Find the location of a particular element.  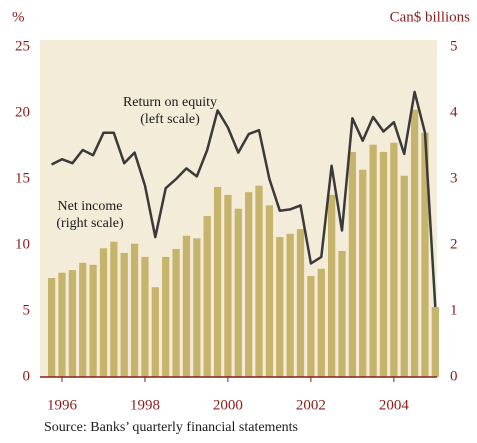

x-tick-label: 1998 is located at coordinates (145, 405).